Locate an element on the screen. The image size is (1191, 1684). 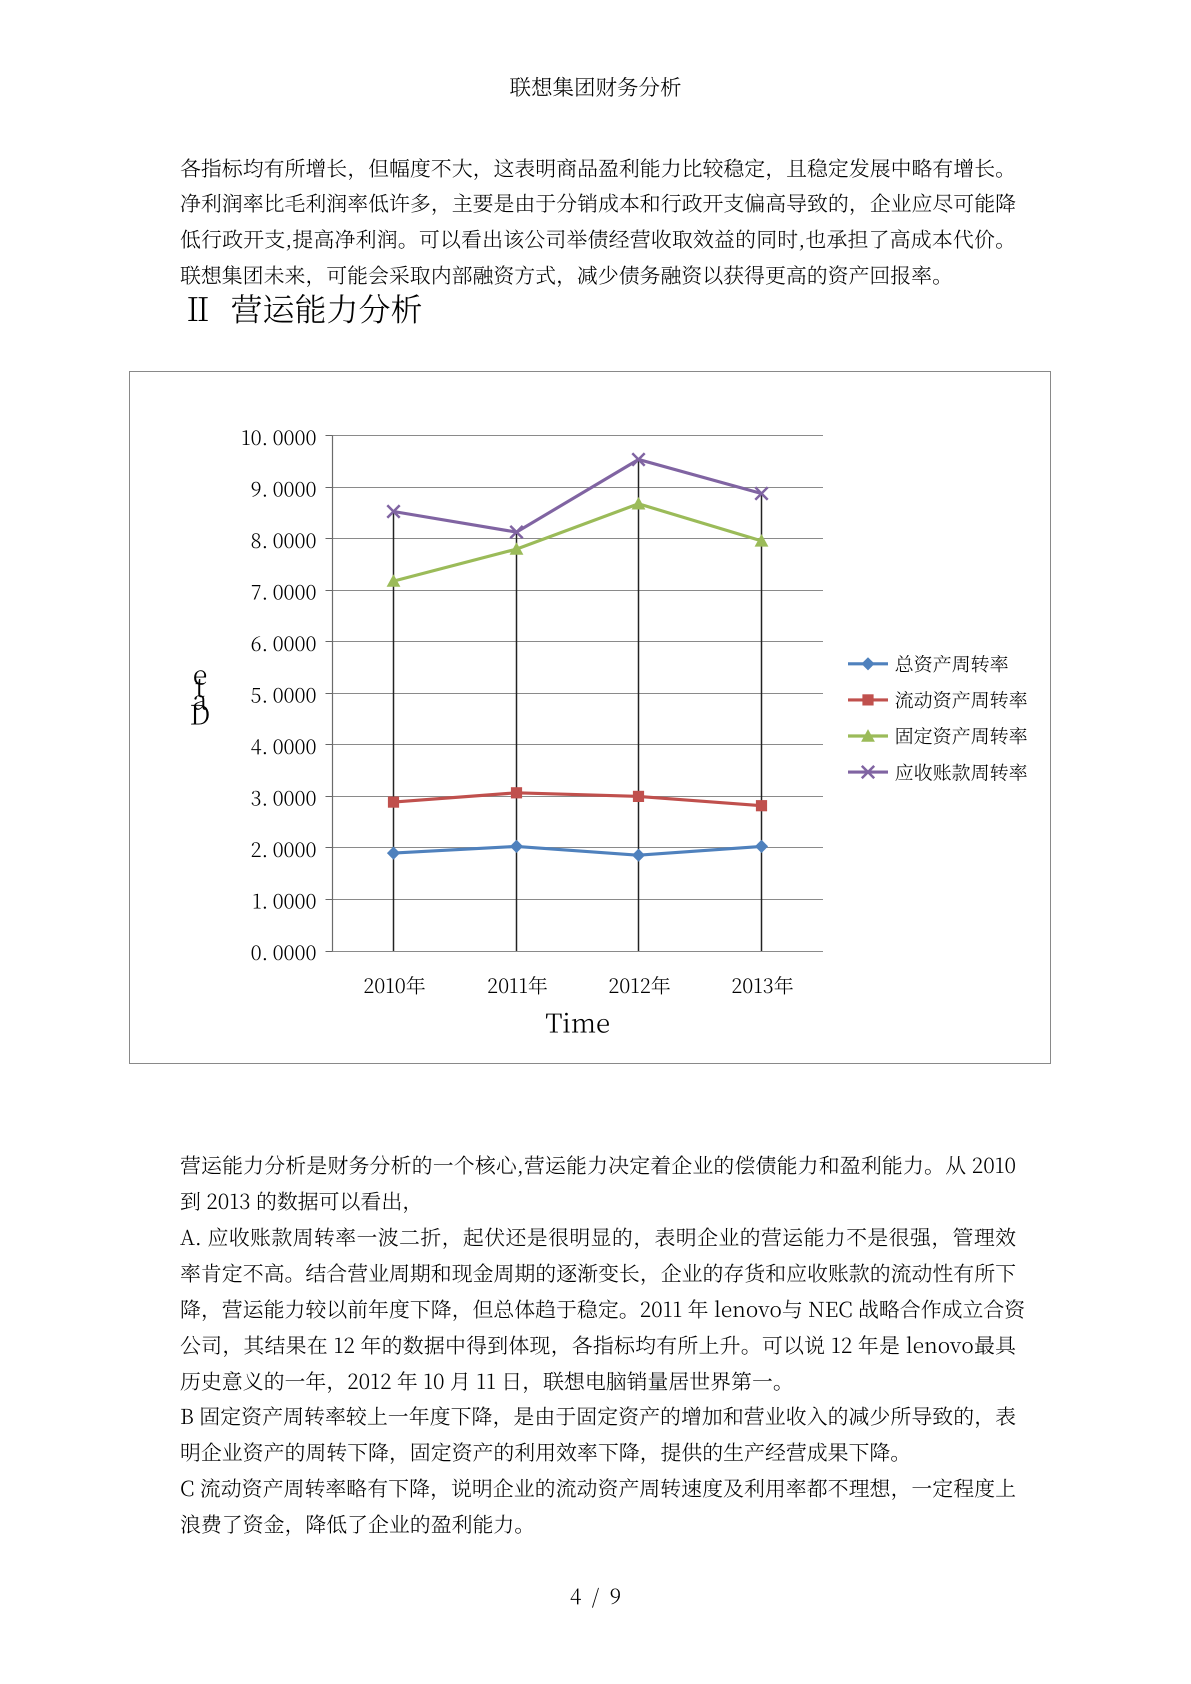
svg-text:3.0000: 3. 0000 is located at coordinates (284, 796).